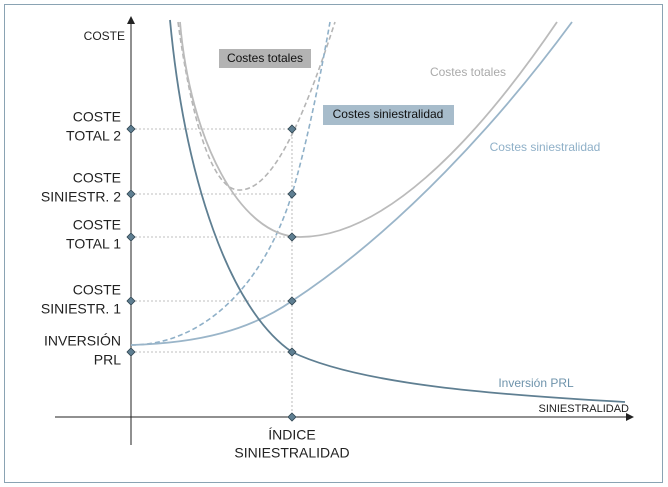  I want to click on x-point-label: ÍNDICE, so click(291, 435).